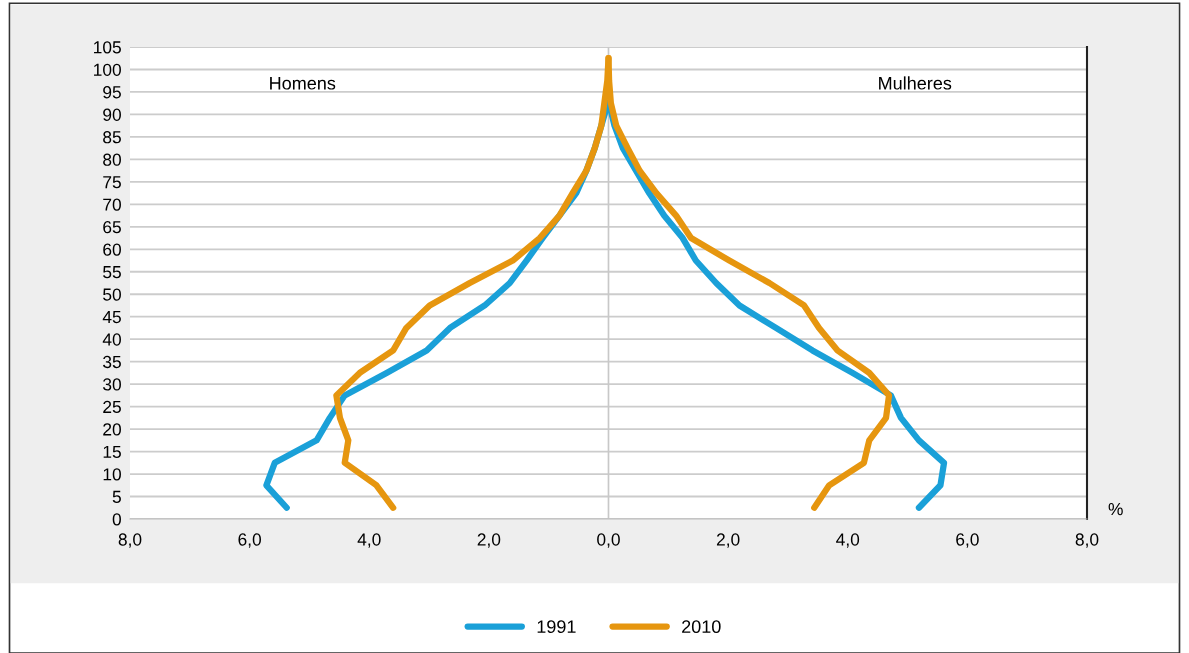 The width and height of the screenshot is (1189, 653). I want to click on y-tick-label: 75, so click(112, 182).